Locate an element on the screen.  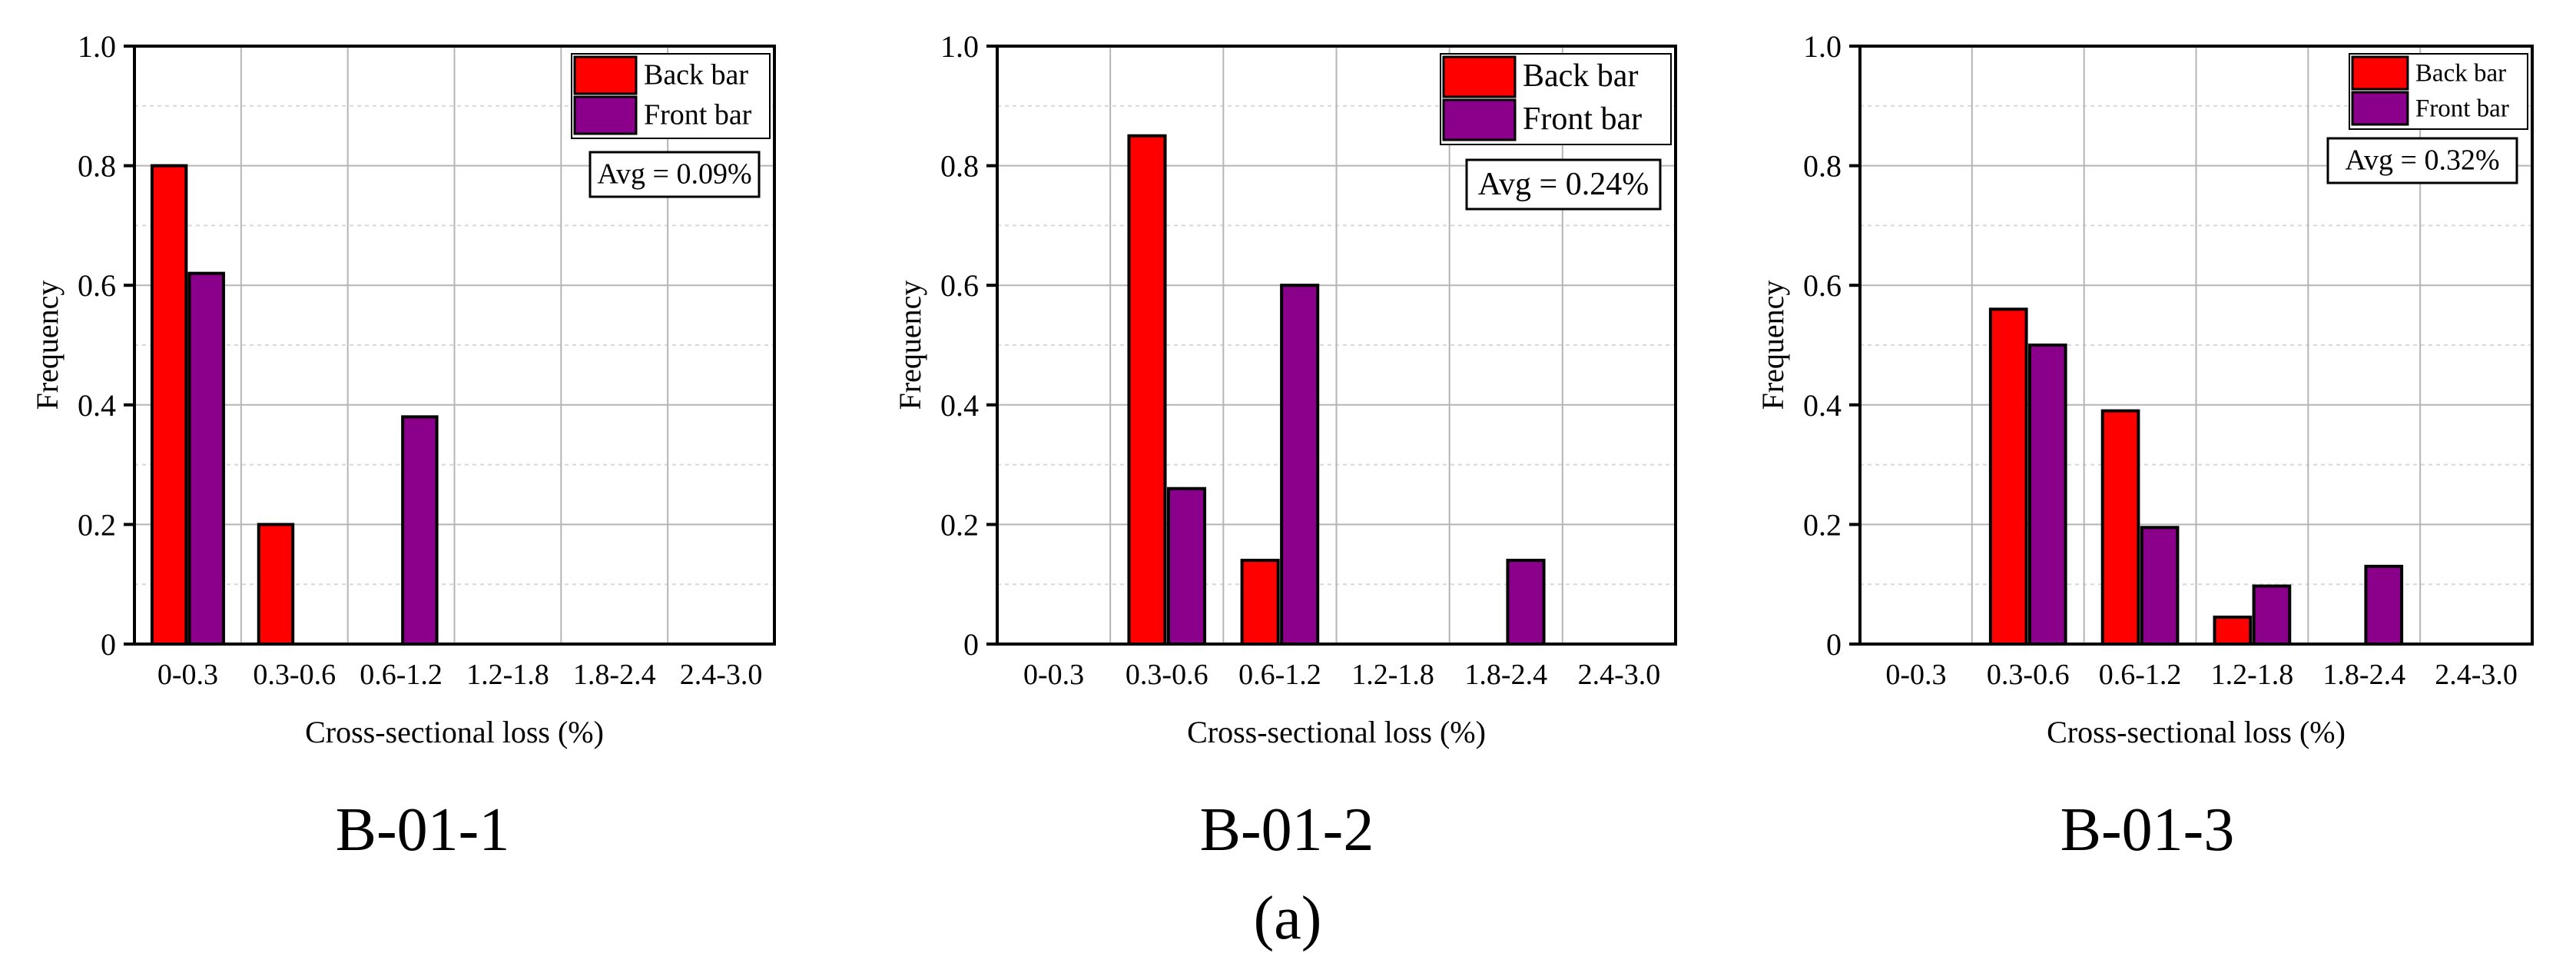
avg-annotation: Avg = 0.09% is located at coordinates (674, 174).